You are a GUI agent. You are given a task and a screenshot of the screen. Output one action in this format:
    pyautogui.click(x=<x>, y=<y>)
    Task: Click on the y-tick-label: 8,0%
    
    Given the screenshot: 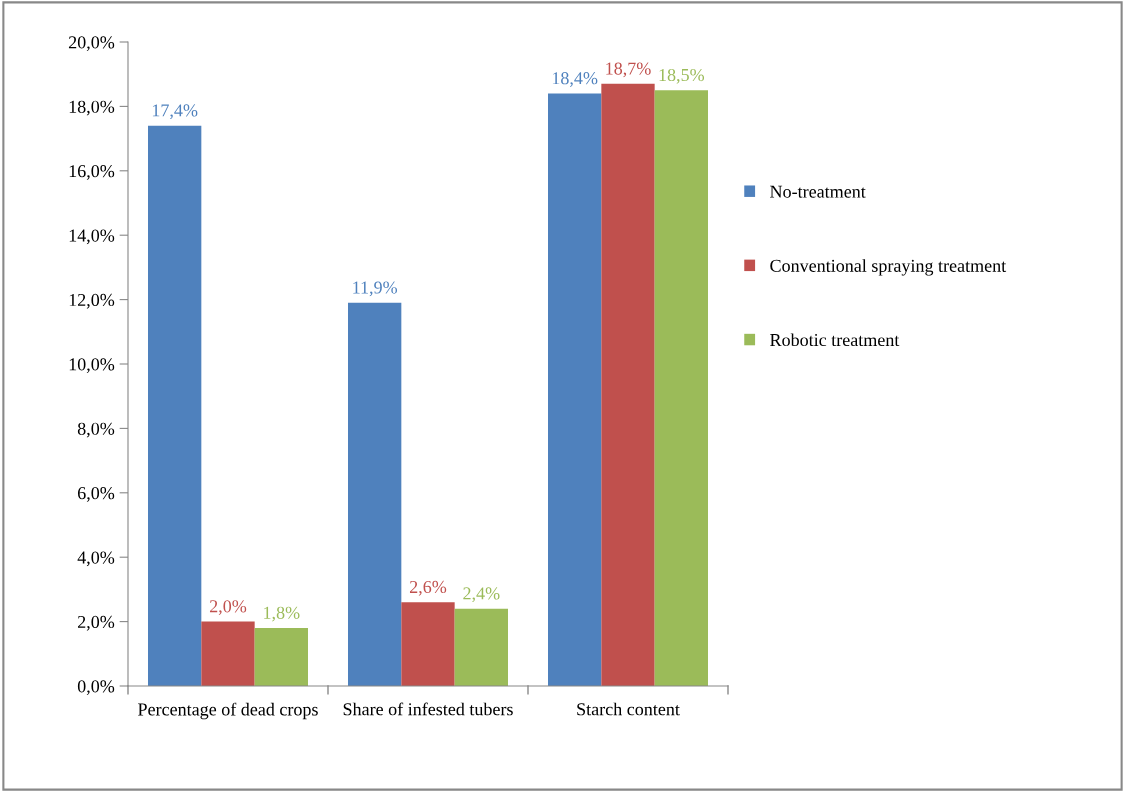 What is the action you would take?
    pyautogui.click(x=96, y=430)
    